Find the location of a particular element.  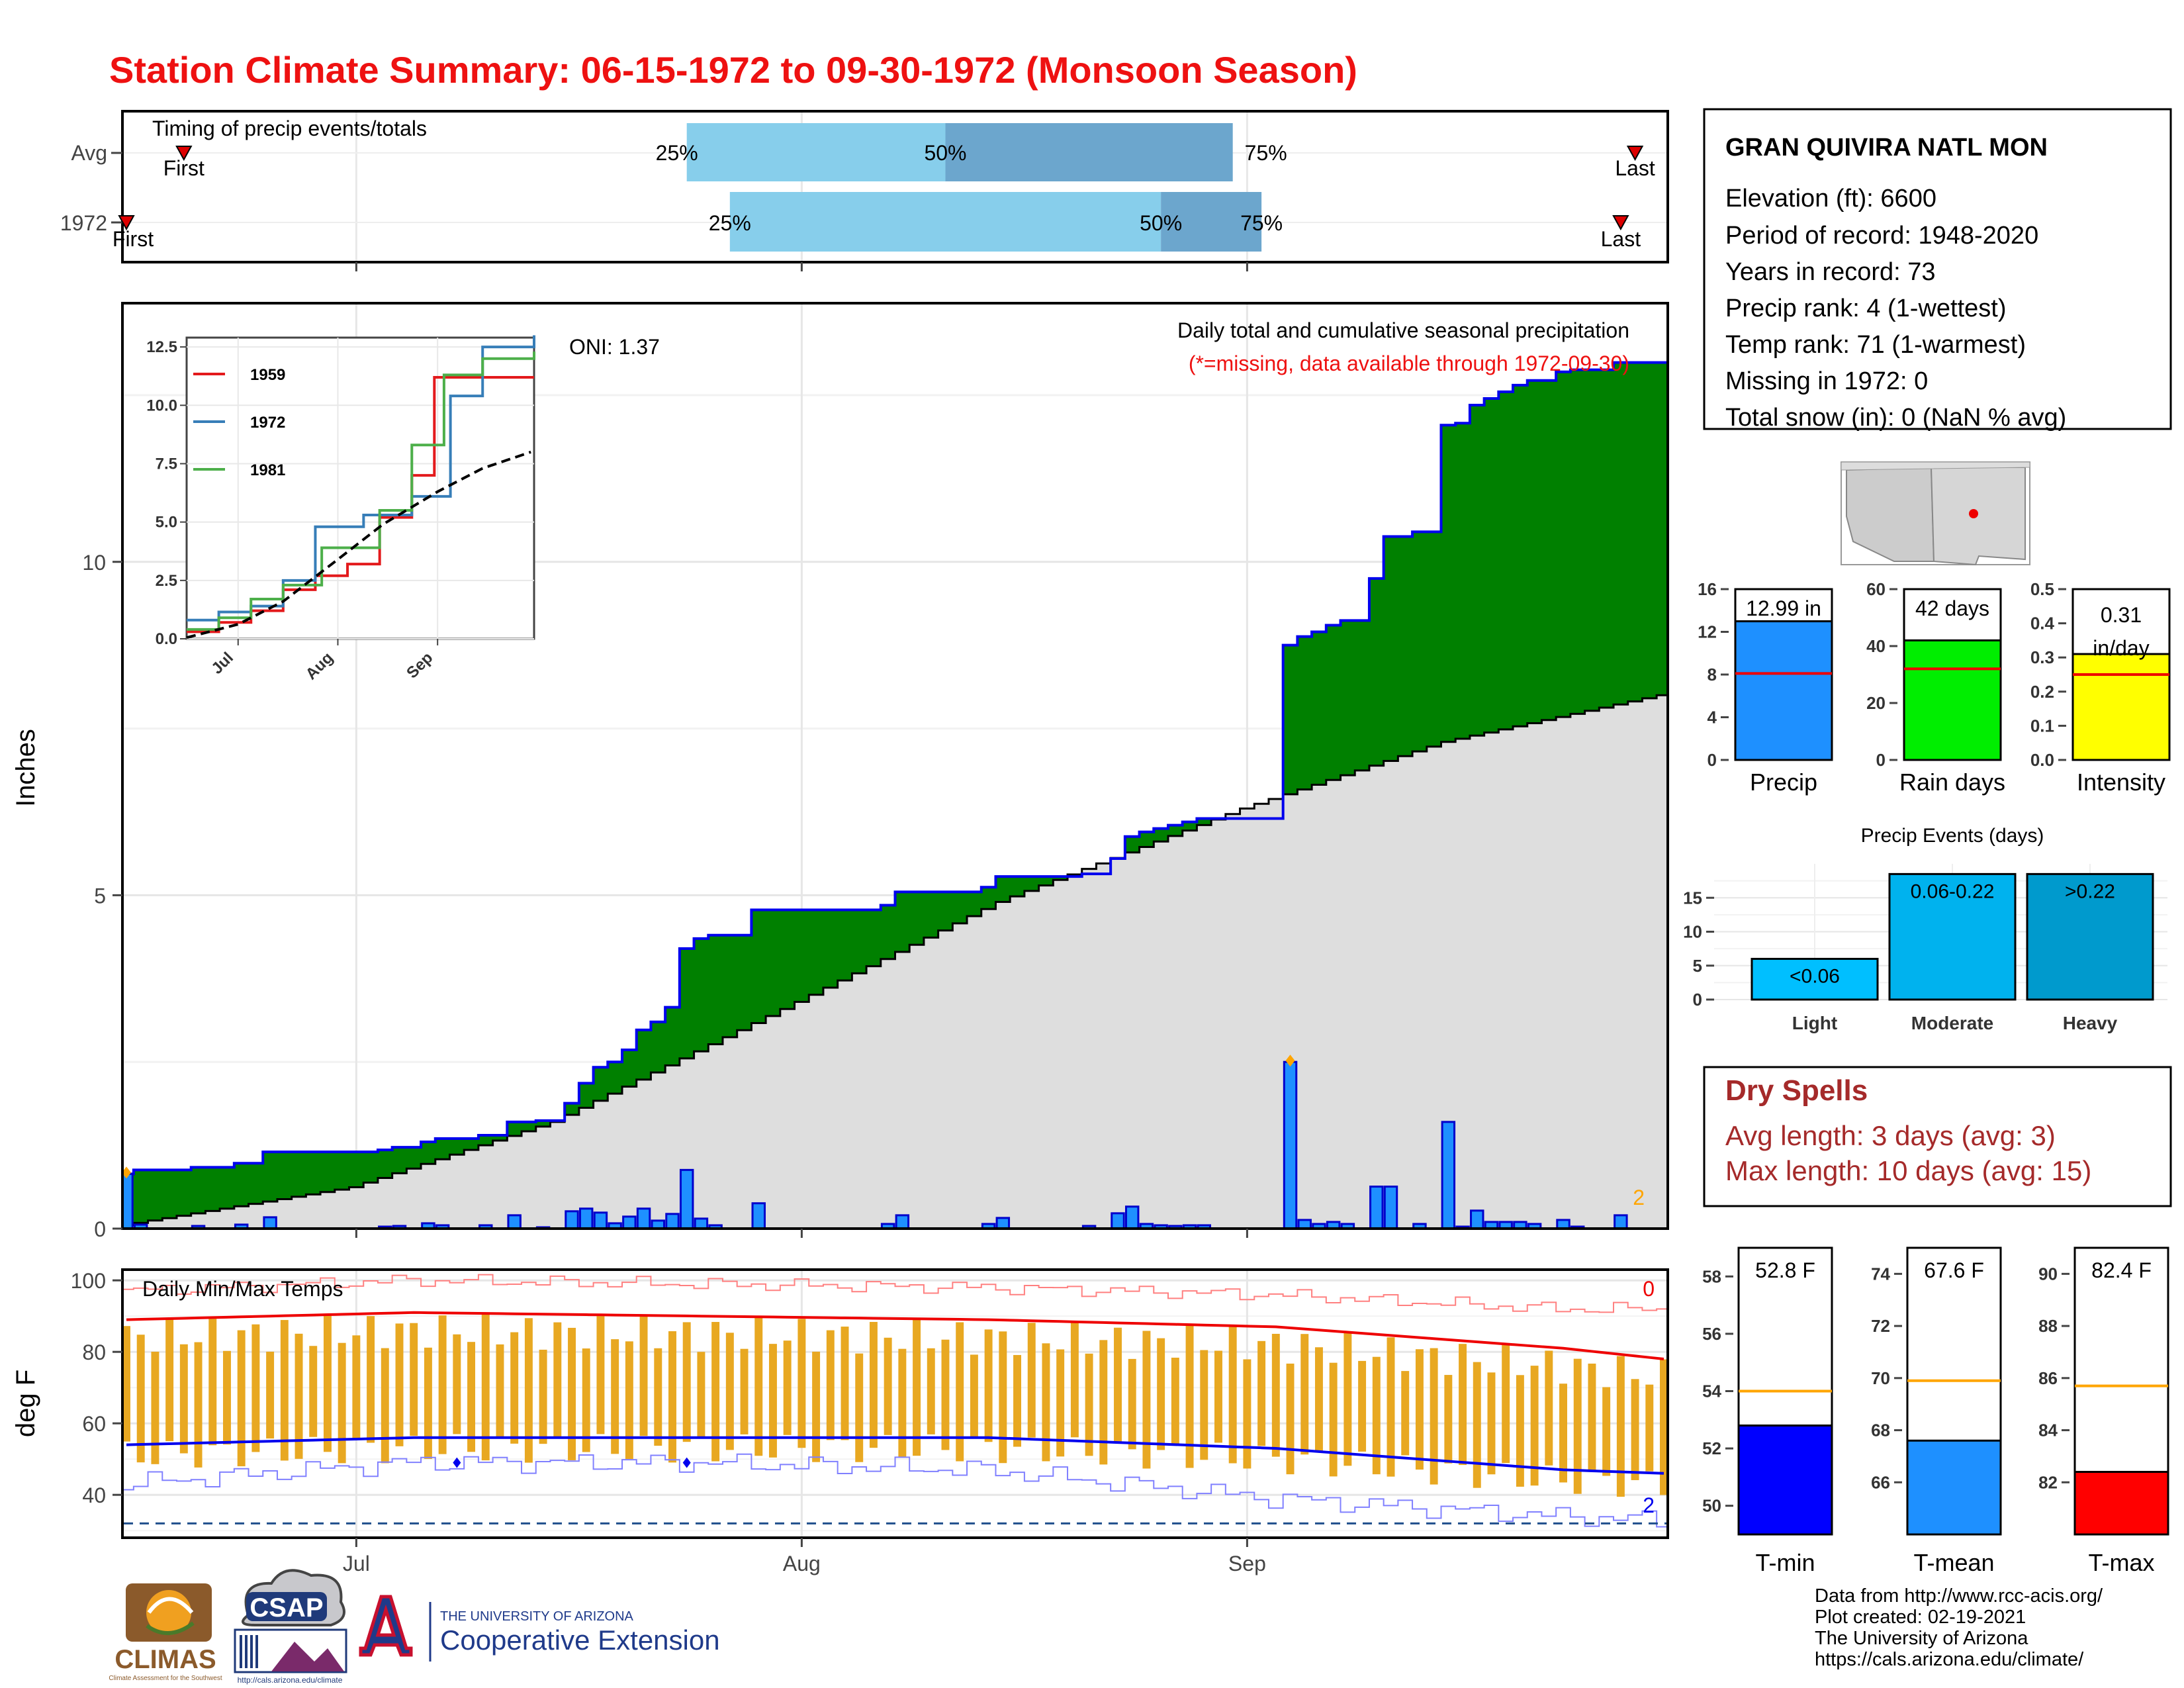

timing-row-1972: 1972 is located at coordinates (83, 223).